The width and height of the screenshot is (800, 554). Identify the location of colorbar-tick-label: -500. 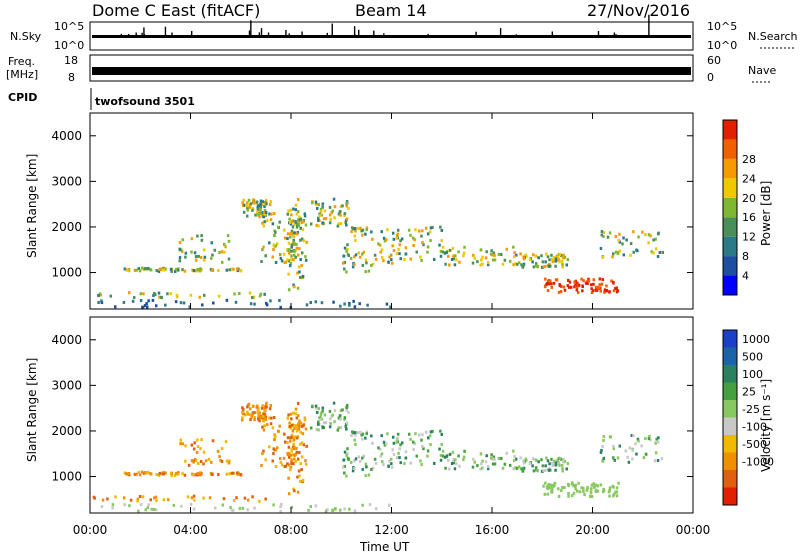
(754, 444).